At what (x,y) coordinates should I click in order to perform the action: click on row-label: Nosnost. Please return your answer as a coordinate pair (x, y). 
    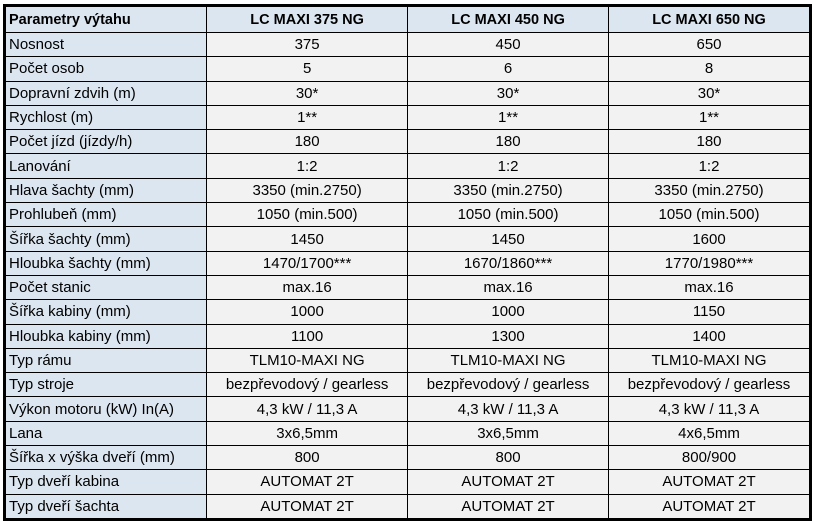
    Looking at the image, I should click on (105, 44).